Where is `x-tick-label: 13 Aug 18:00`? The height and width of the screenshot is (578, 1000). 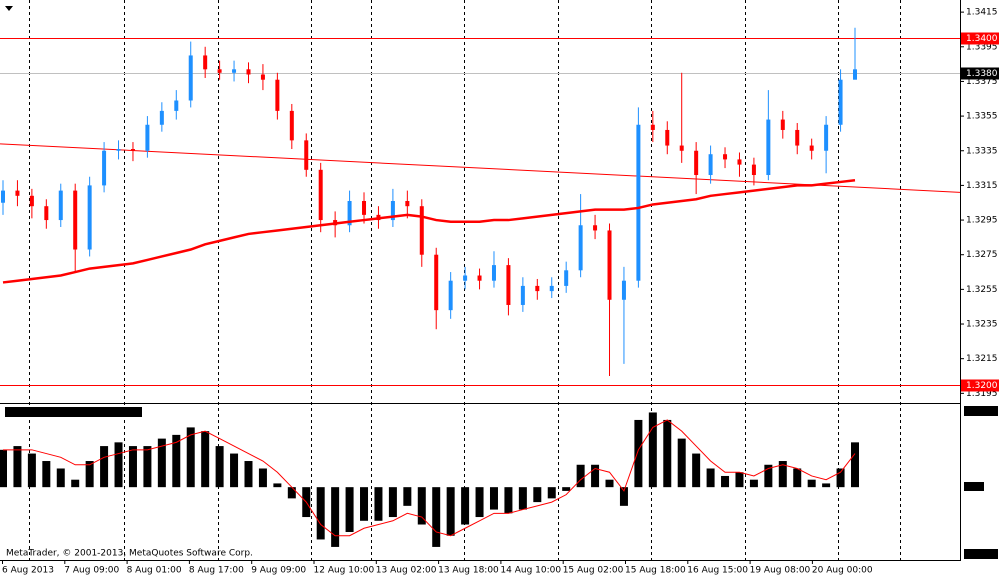 x-tick-label: 13 Aug 18:00 is located at coordinates (468, 571).